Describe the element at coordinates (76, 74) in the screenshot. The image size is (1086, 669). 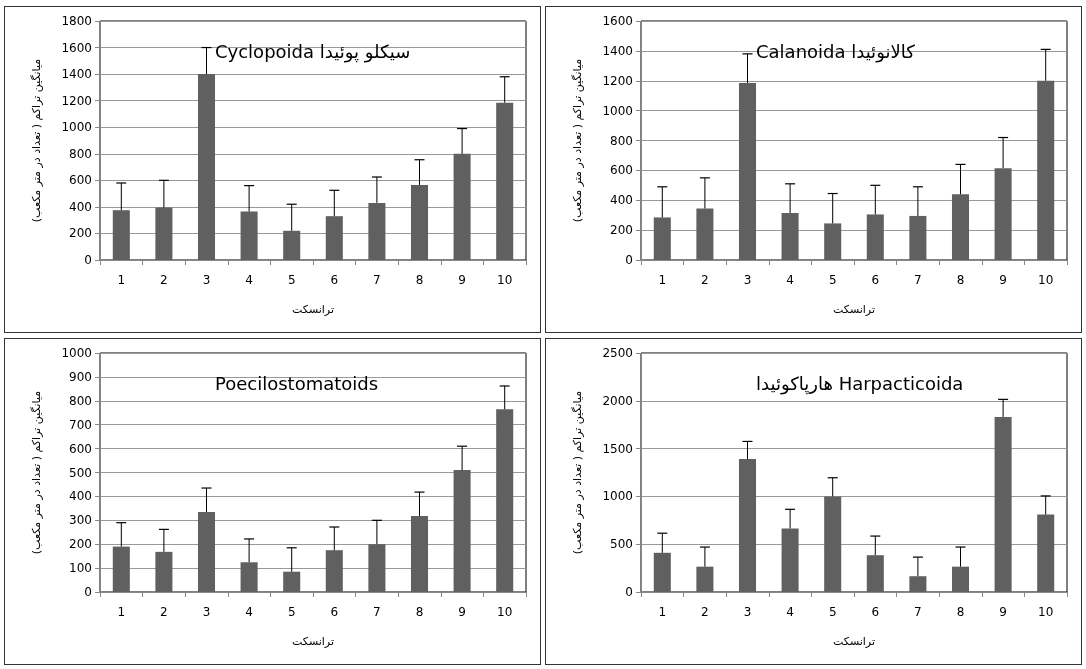
I see `y-tick-label: 1400` at that location.